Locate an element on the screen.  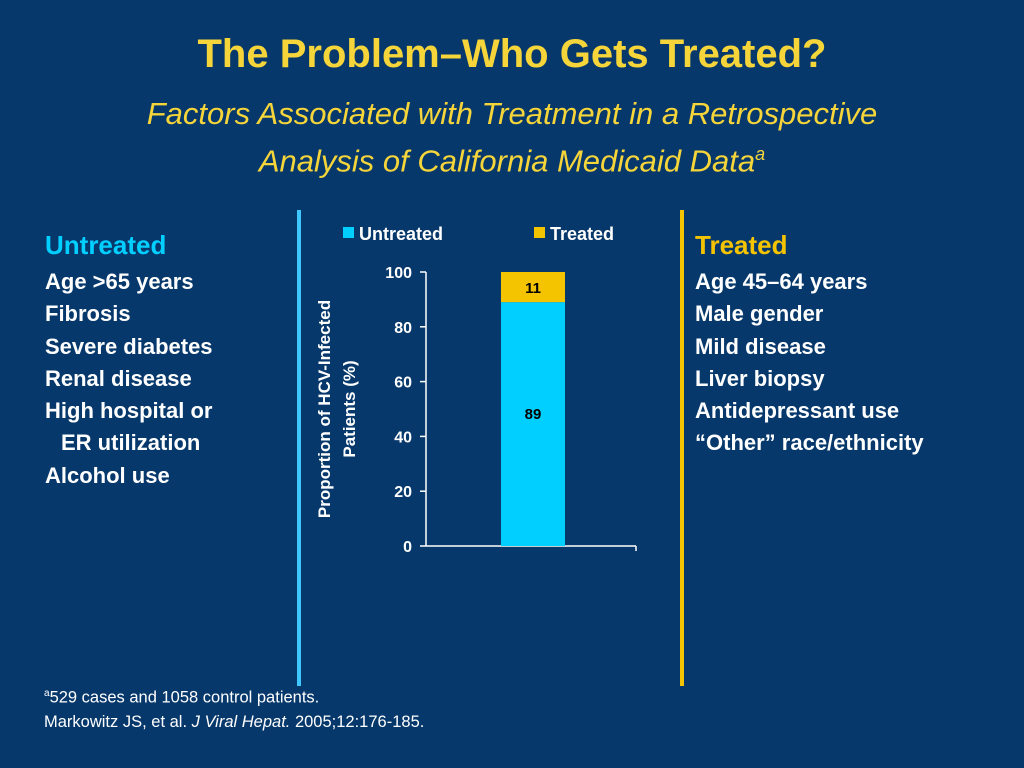
untreated-factor: High hospital or is located at coordinates (129, 411).